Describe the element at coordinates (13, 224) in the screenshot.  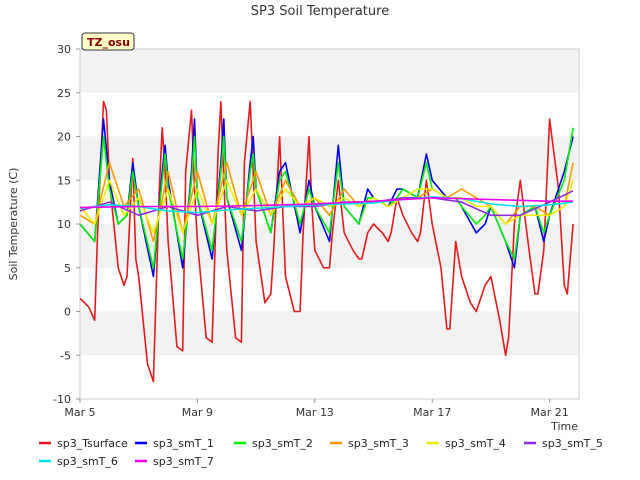
I see `y-axis-label: Soil Temperature (C)` at that location.